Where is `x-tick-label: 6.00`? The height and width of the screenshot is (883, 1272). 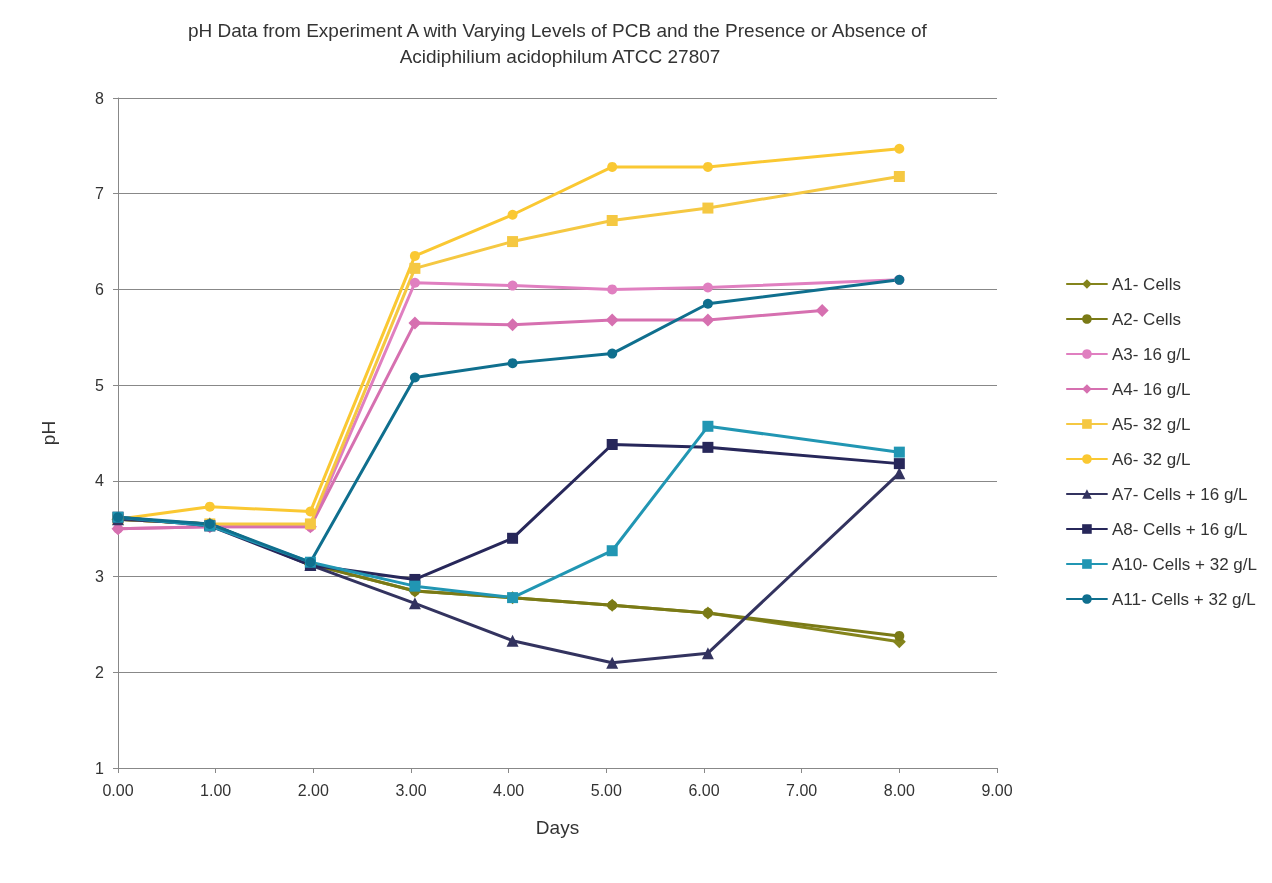
x-tick-label: 6.00 is located at coordinates (704, 790).